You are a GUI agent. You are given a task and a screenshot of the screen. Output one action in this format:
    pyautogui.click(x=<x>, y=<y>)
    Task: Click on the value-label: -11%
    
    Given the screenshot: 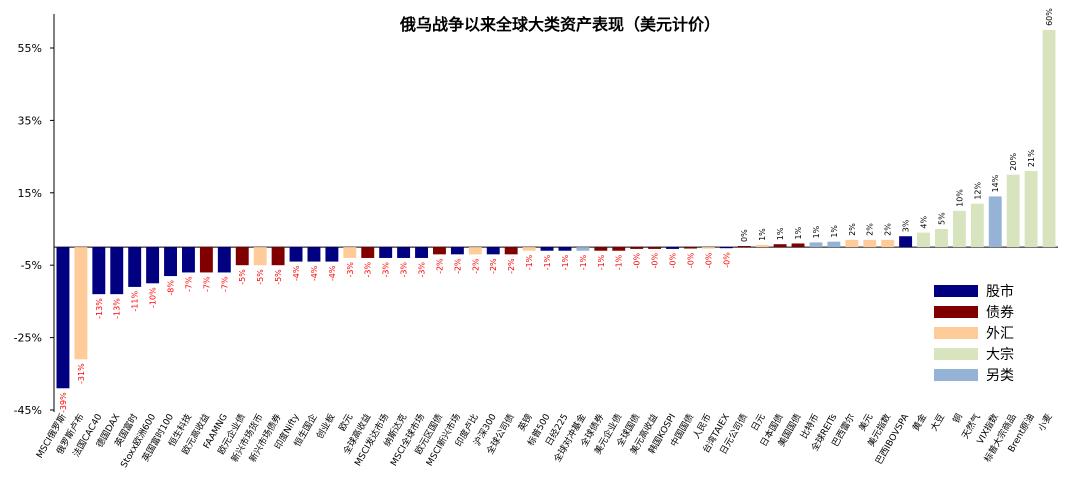 What is the action you would take?
    pyautogui.click(x=135, y=301)
    